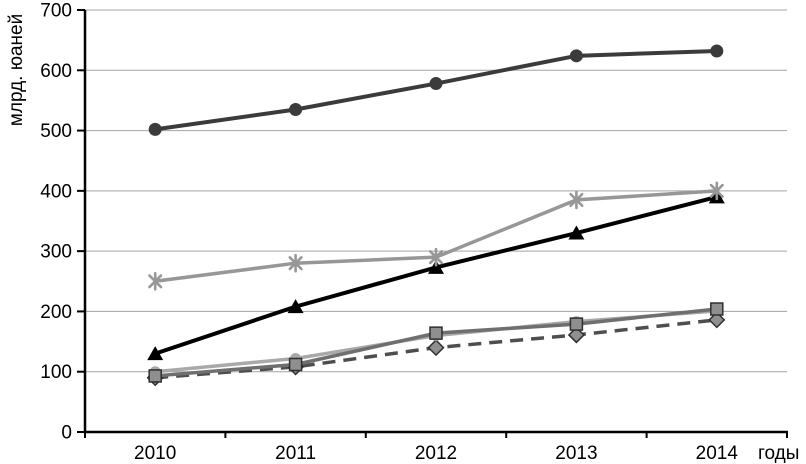  I want to click on x-axis-tick-label: 2013, so click(576, 453).